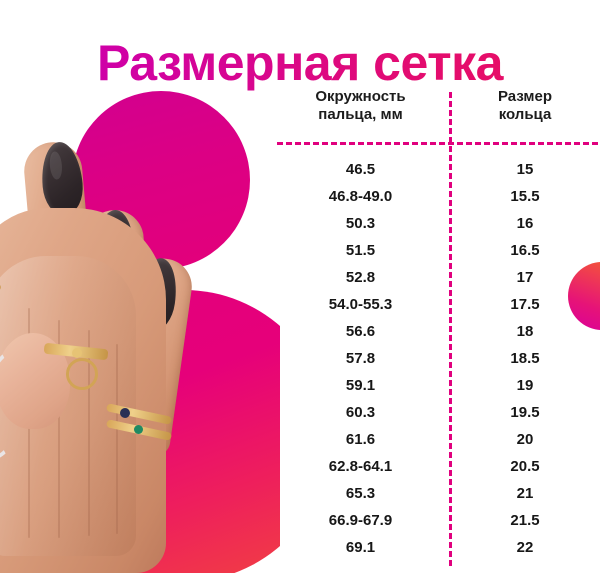 The width and height of the screenshot is (600, 573). Describe the element at coordinates (360, 169) in the screenshot. I see `cell-circumference: 46.5` at that location.